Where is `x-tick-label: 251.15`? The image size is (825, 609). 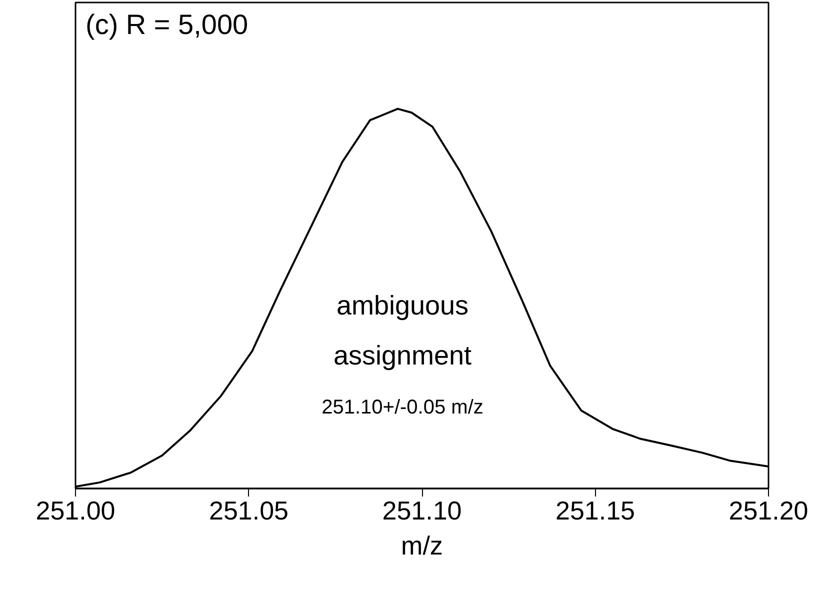 x-tick-label: 251.15 is located at coordinates (595, 511).